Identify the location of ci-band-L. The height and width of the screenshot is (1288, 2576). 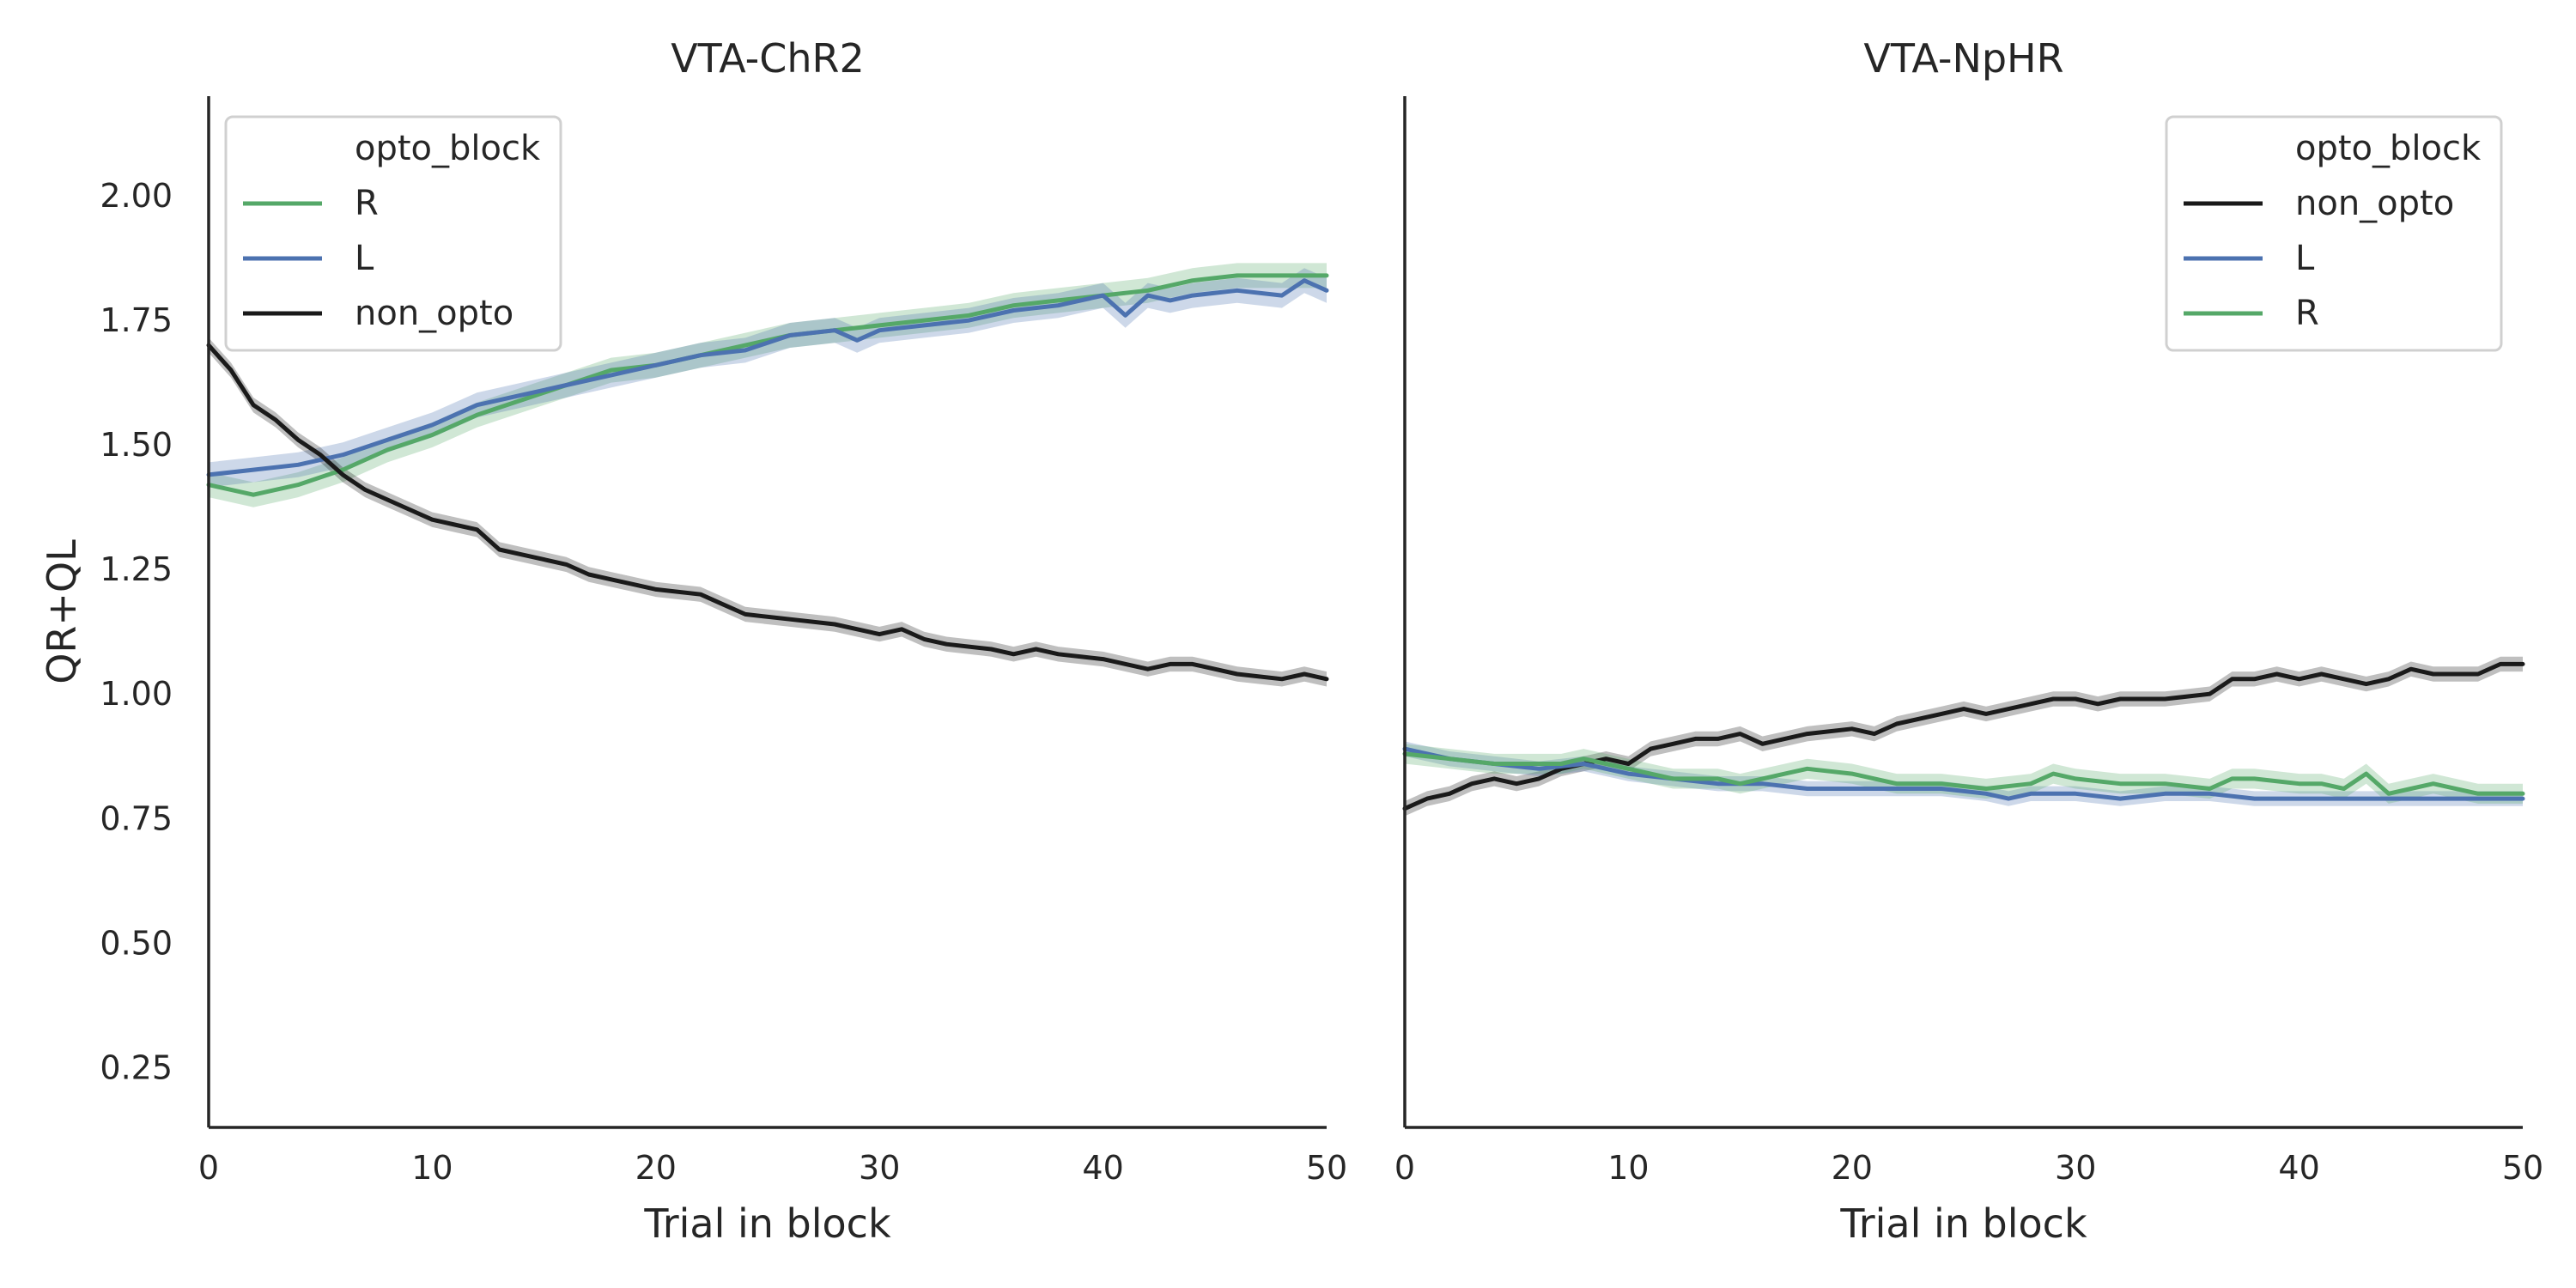
(768, 378).